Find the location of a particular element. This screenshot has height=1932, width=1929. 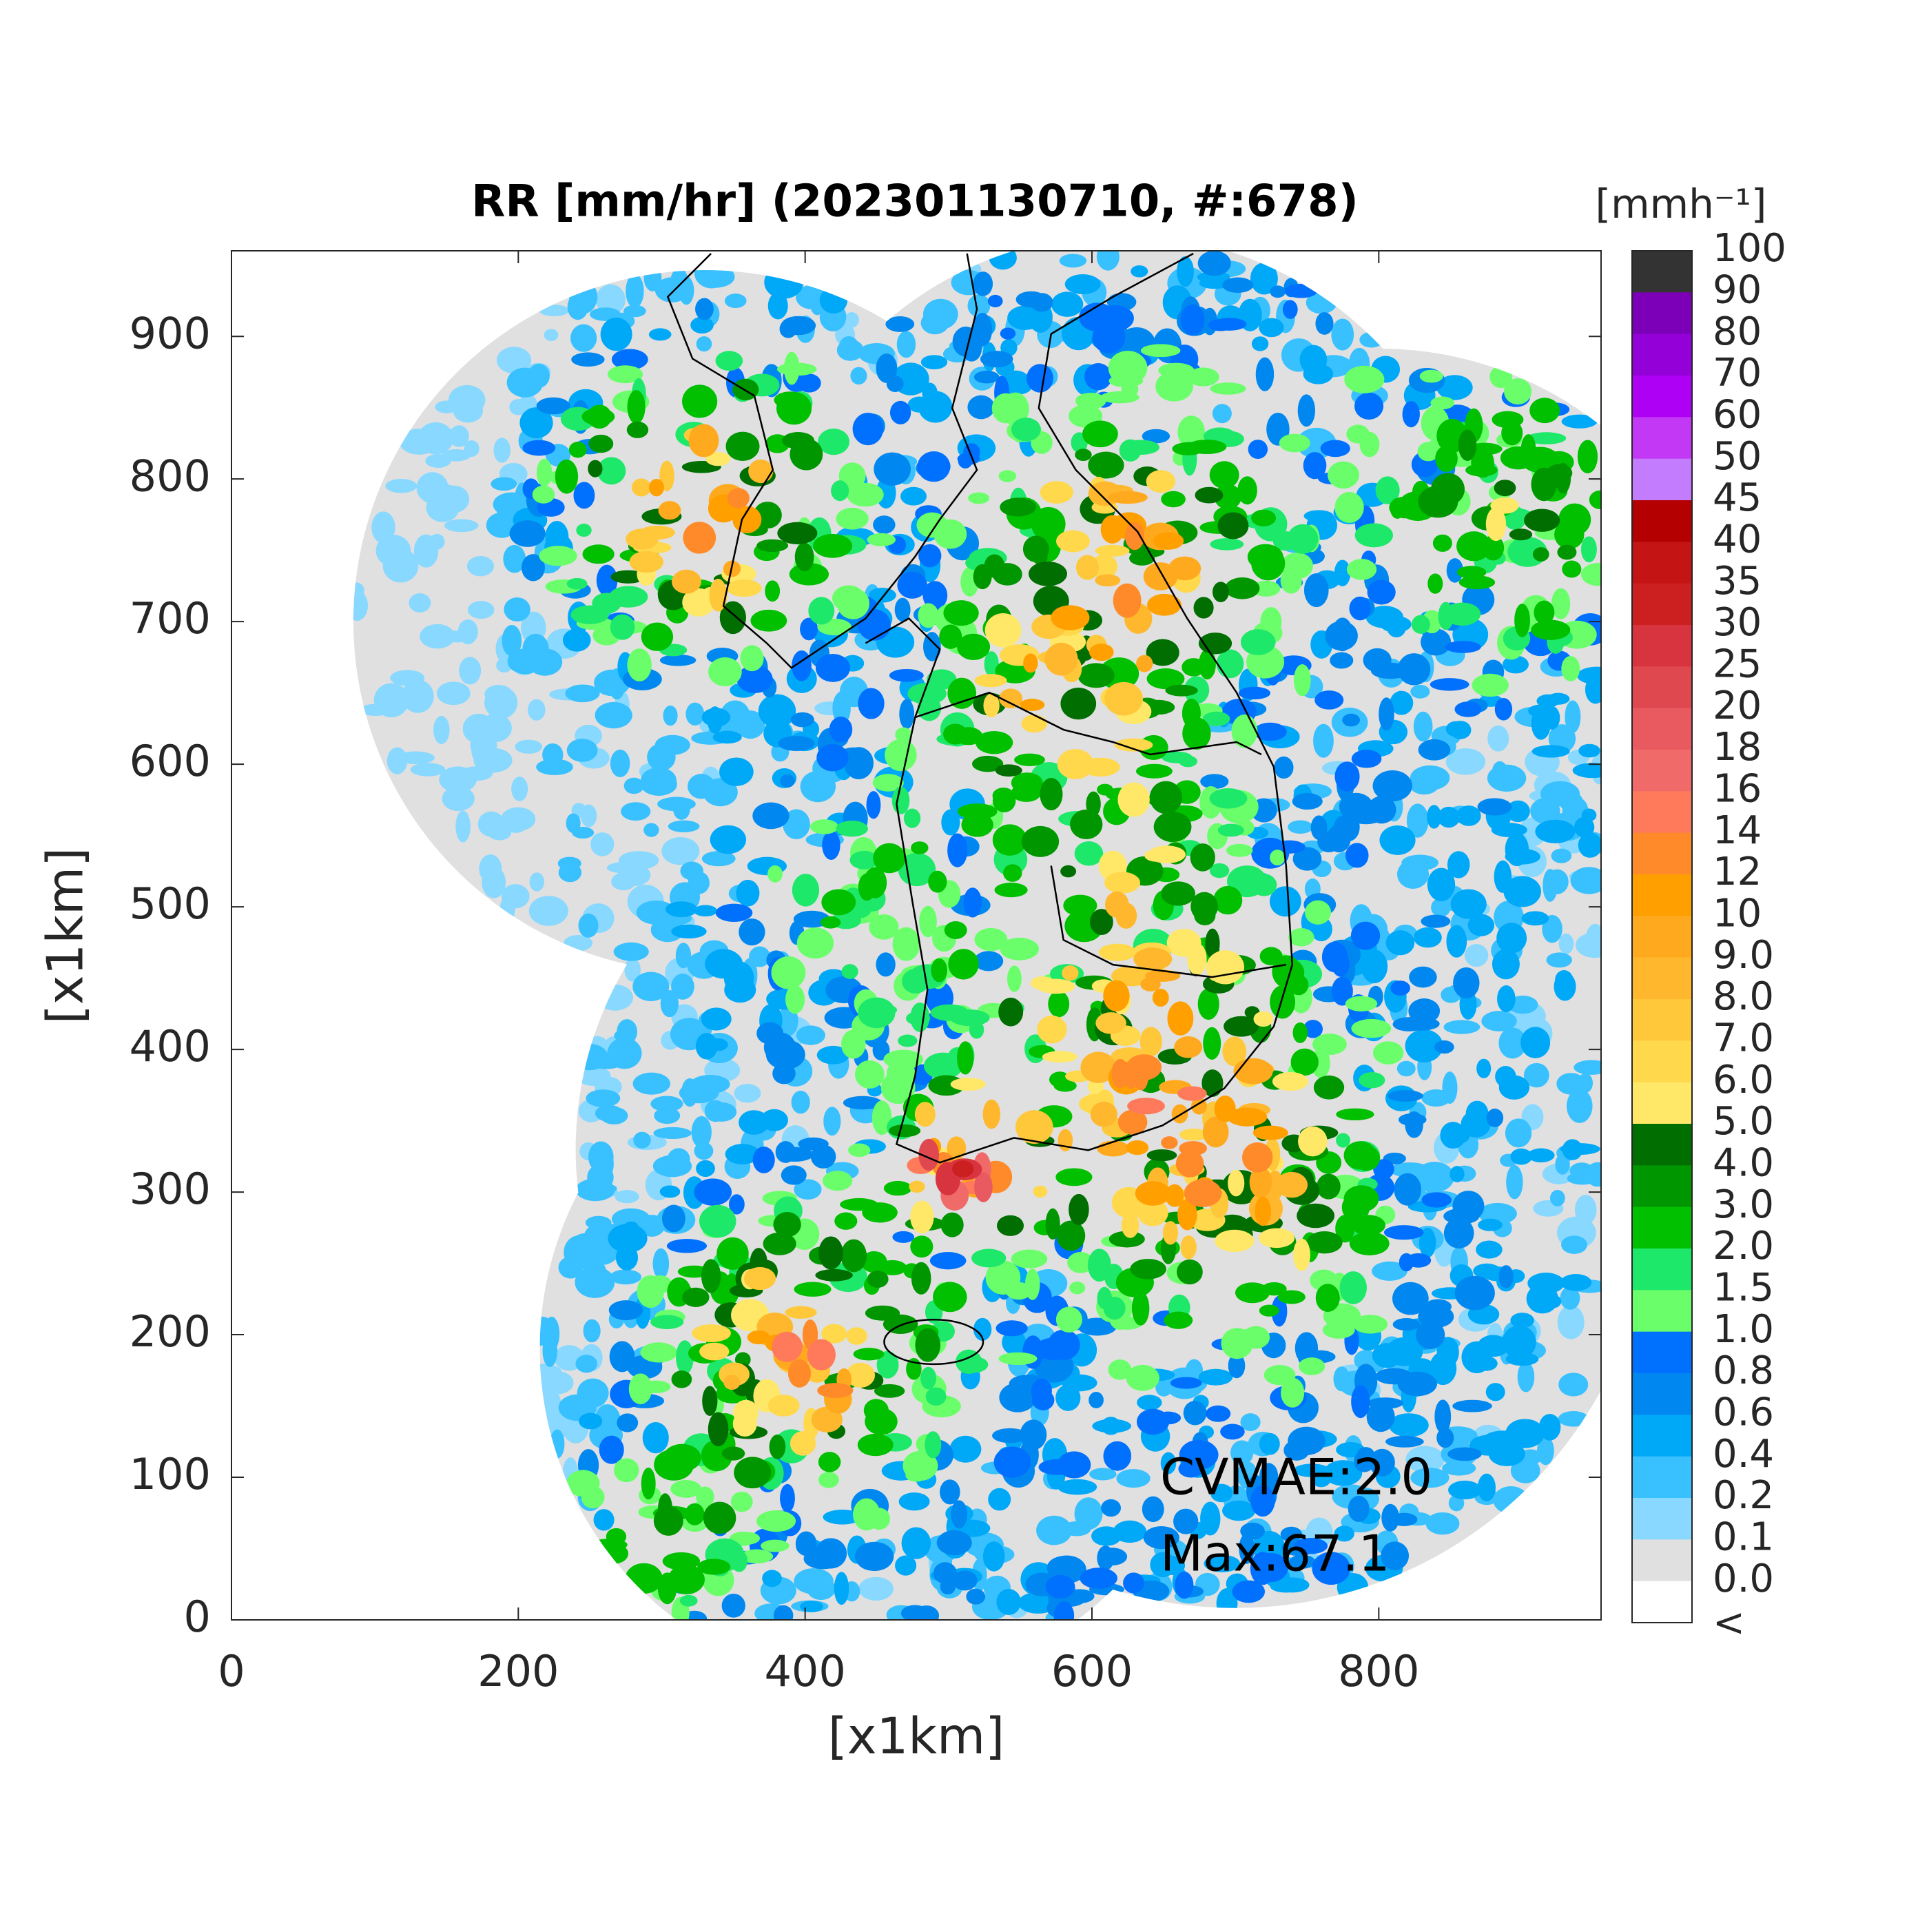

y-tick-label: 200 is located at coordinates (170, 1331).